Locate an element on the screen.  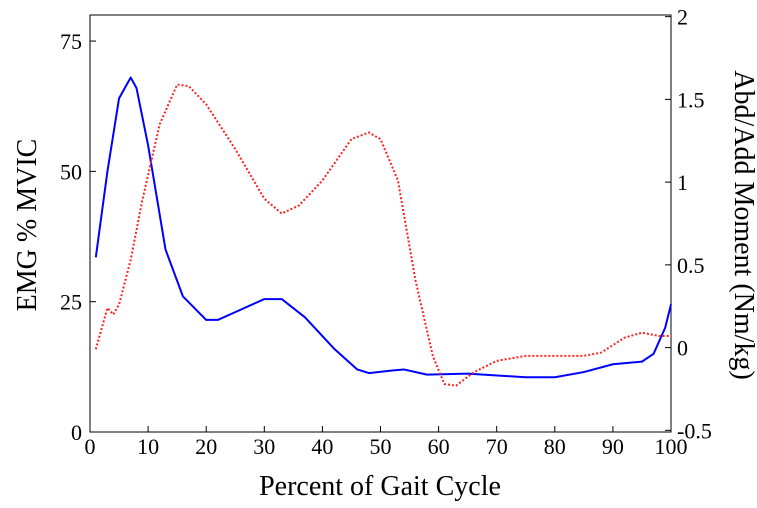
y2-tick-label: 1 is located at coordinates (682, 182).